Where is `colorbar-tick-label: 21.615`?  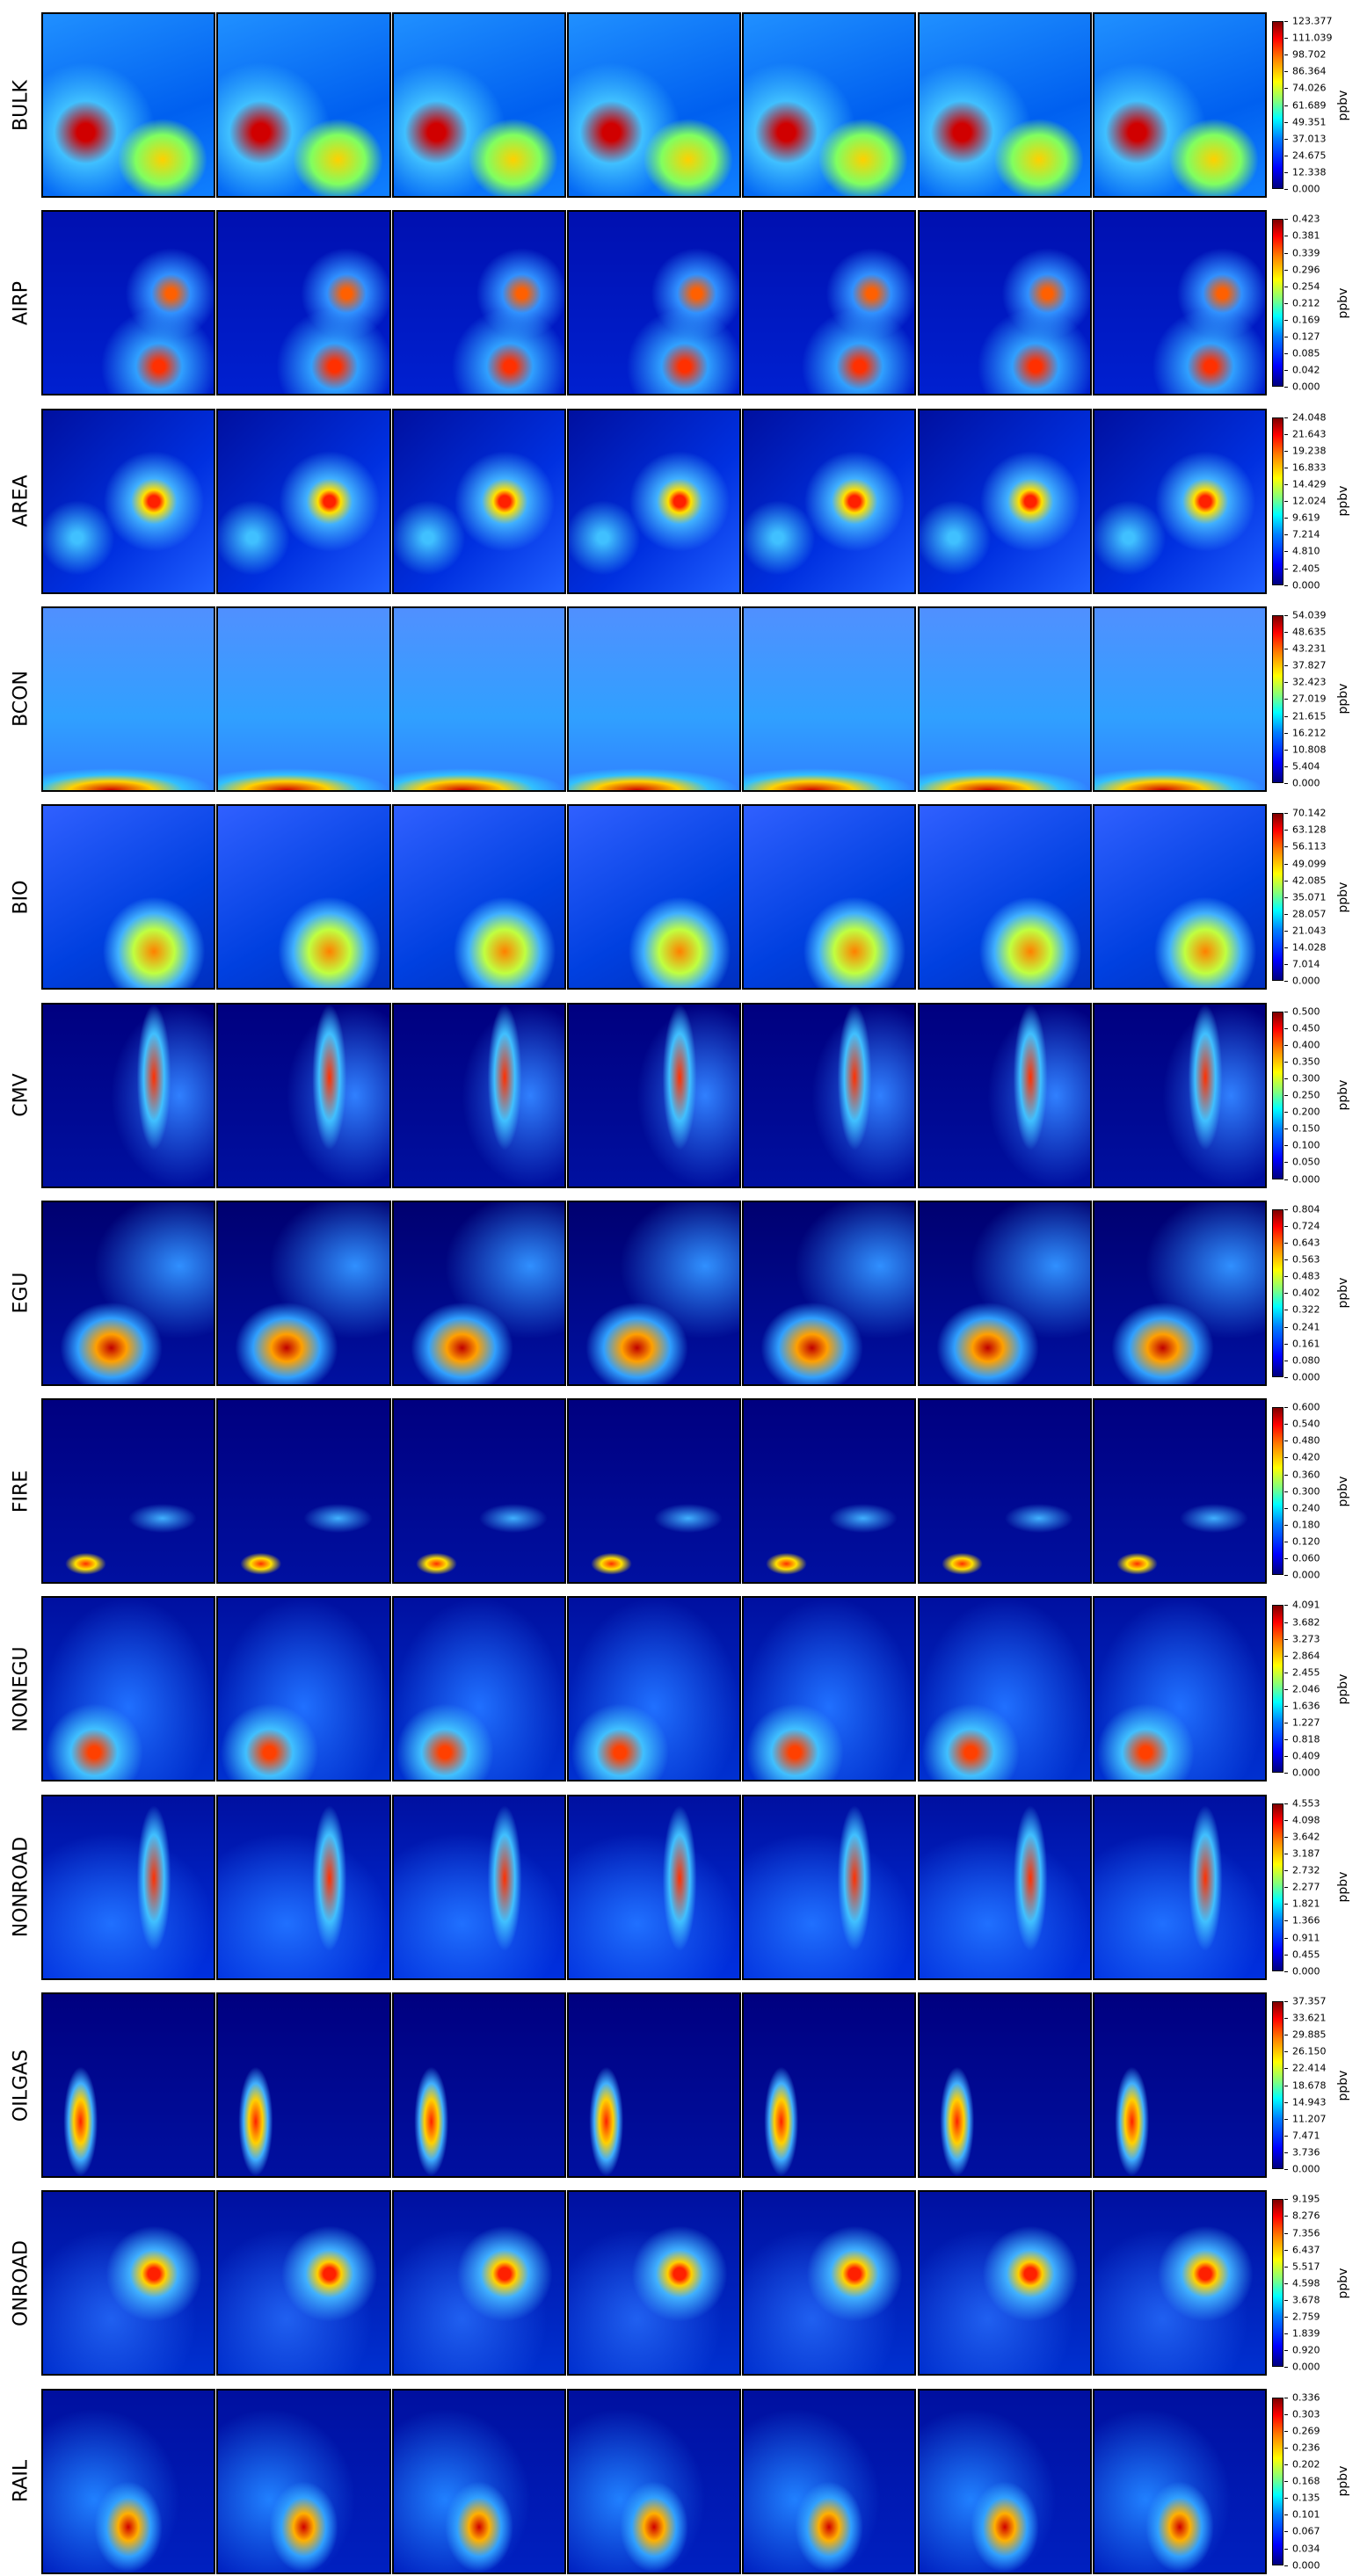
colorbar-tick-label: 21.615 is located at coordinates (1309, 716).